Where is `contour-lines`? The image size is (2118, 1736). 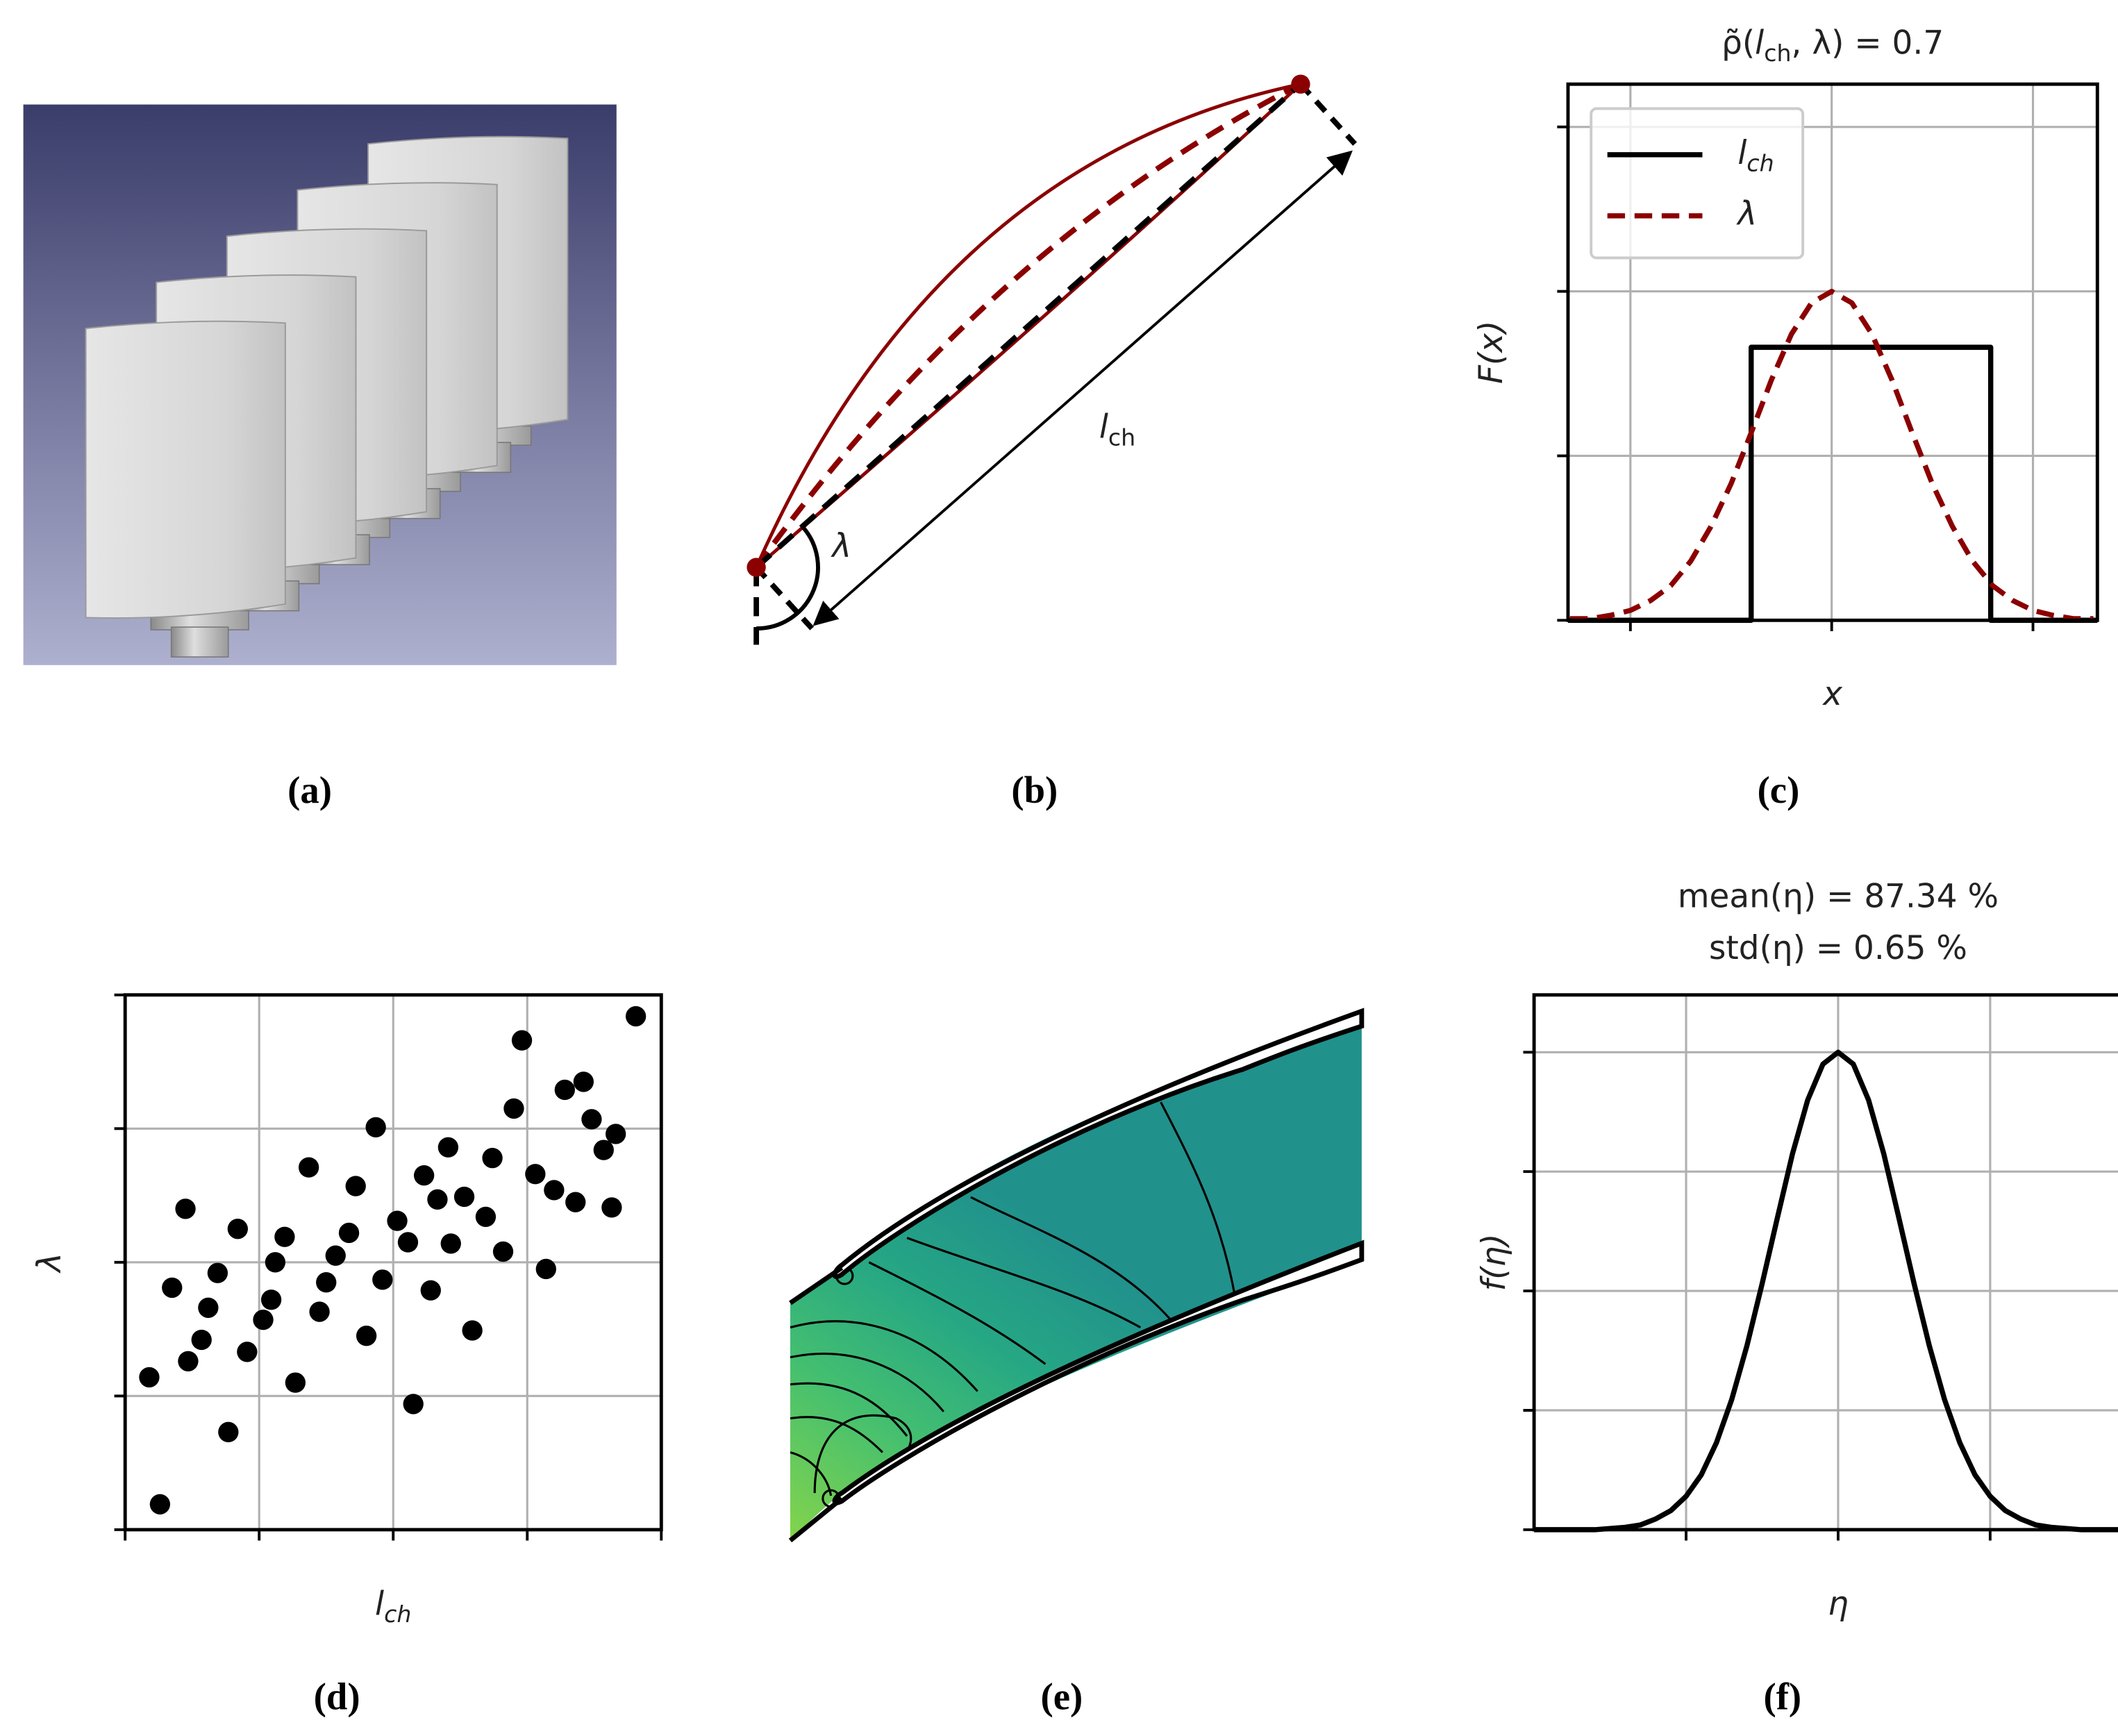
contour-lines is located at coordinates (1013, 1304).